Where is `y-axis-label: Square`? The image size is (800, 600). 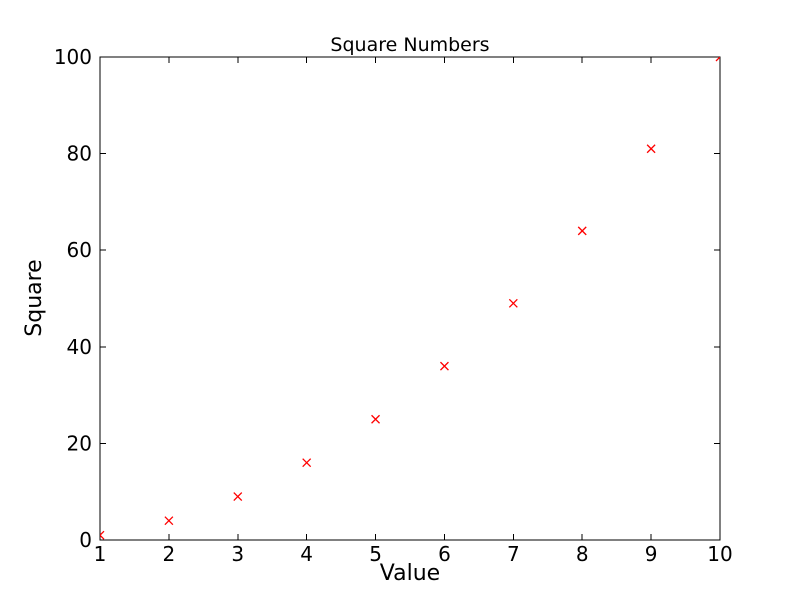 y-axis-label: Square is located at coordinates (34, 297).